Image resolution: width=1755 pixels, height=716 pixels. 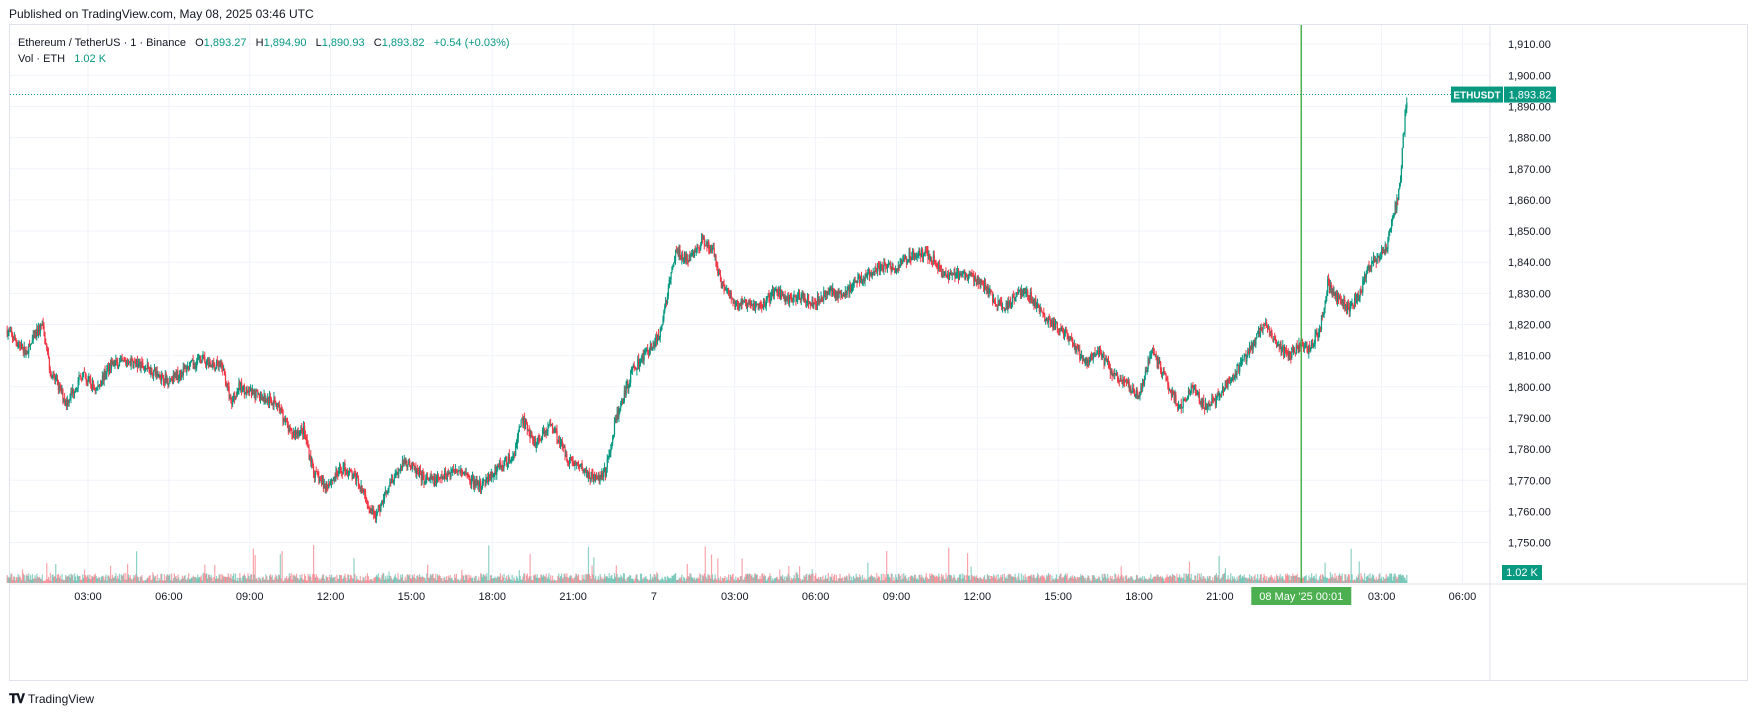 What do you see at coordinates (61, 699) in the screenshot?
I see `brand-name: TradingView` at bounding box center [61, 699].